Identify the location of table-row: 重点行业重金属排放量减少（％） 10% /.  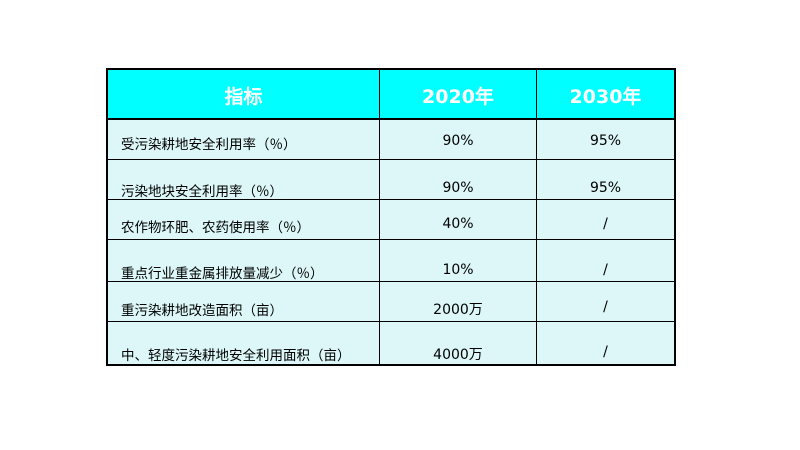
(391, 261).